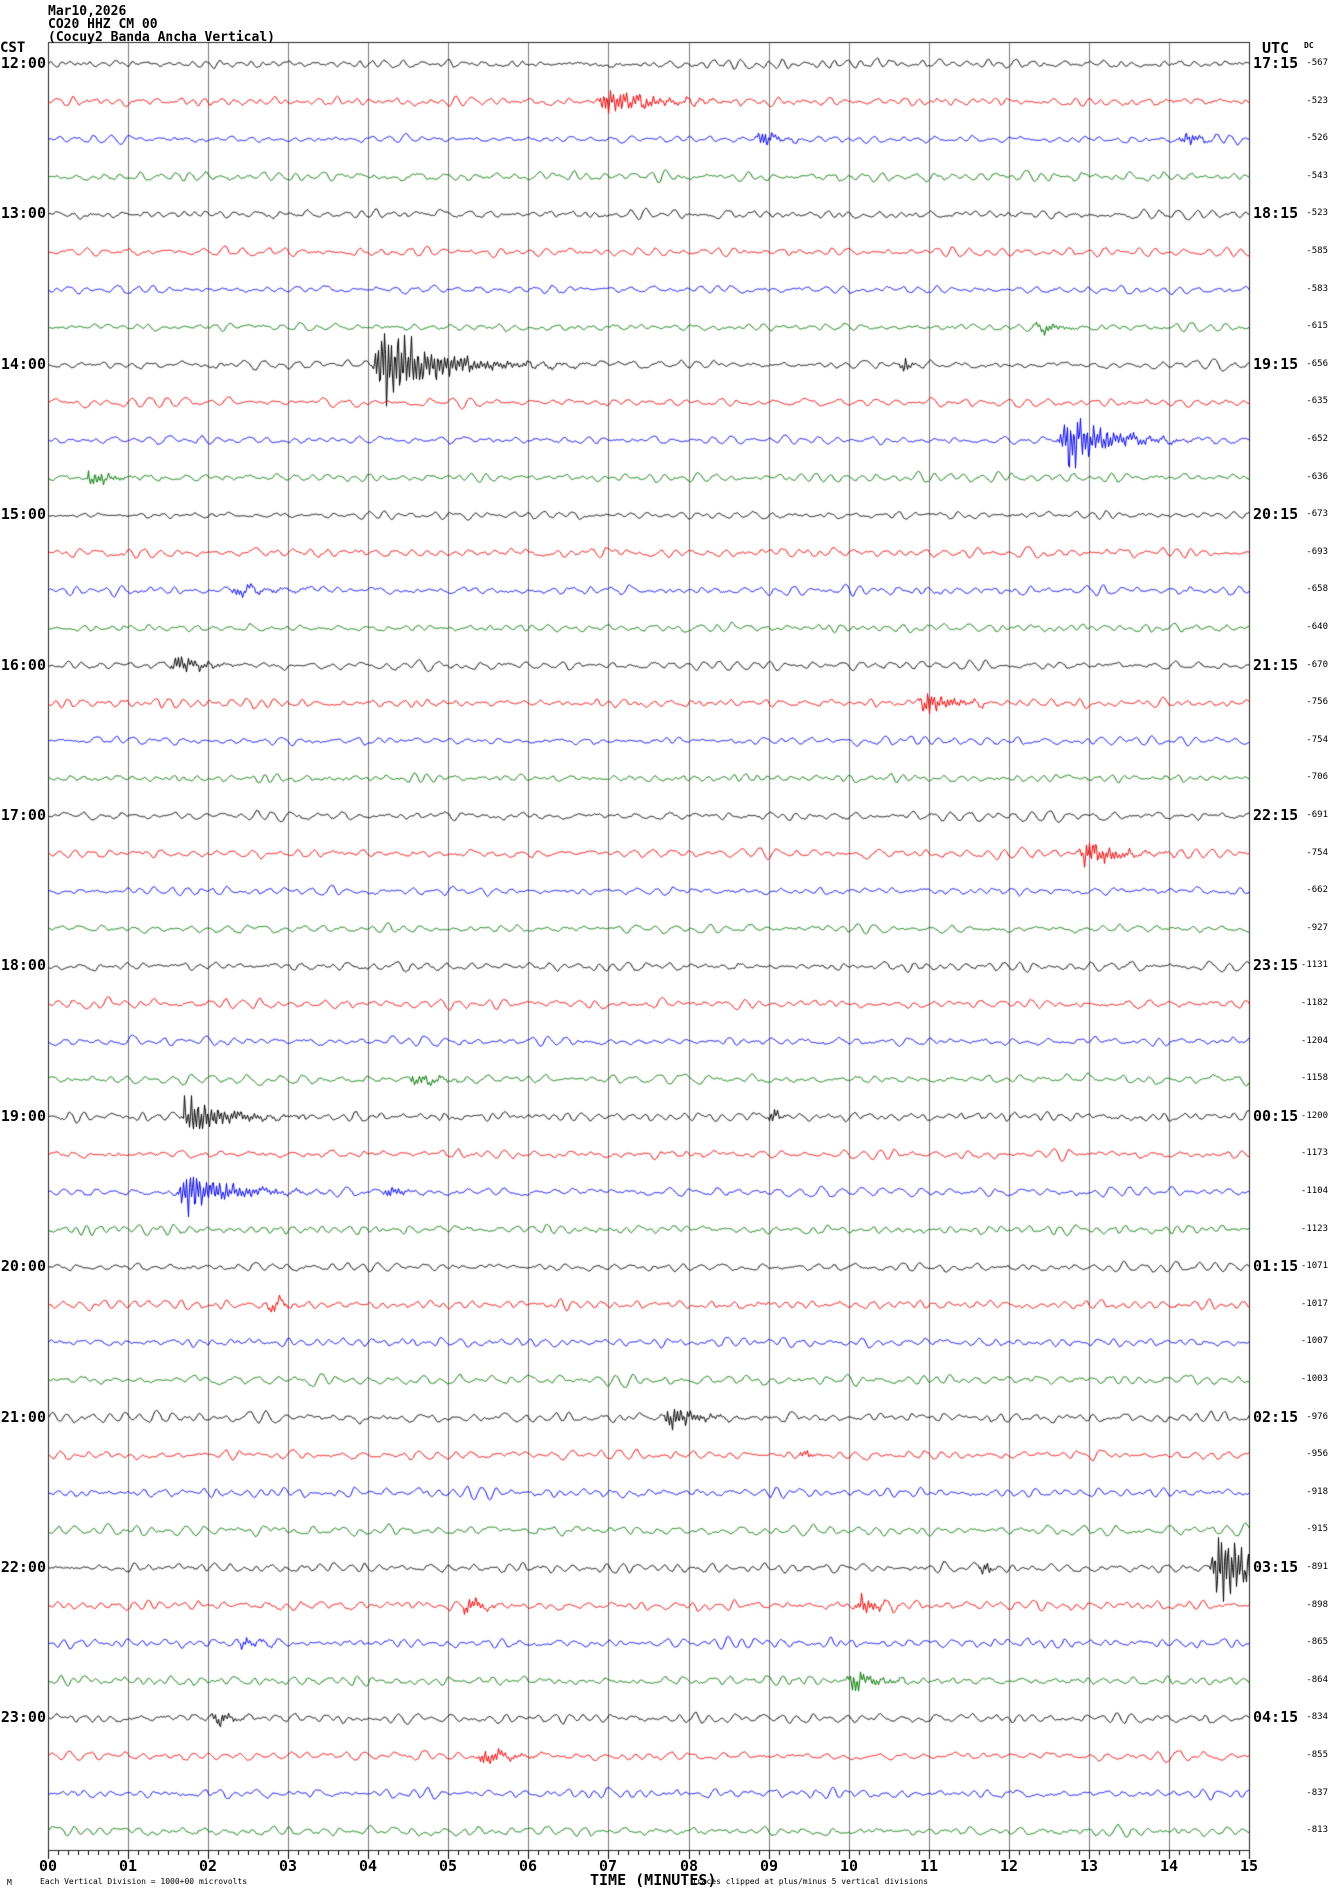  What do you see at coordinates (1276, 213) in the screenshot?
I see `row-label-utc-time: 18:15` at bounding box center [1276, 213].